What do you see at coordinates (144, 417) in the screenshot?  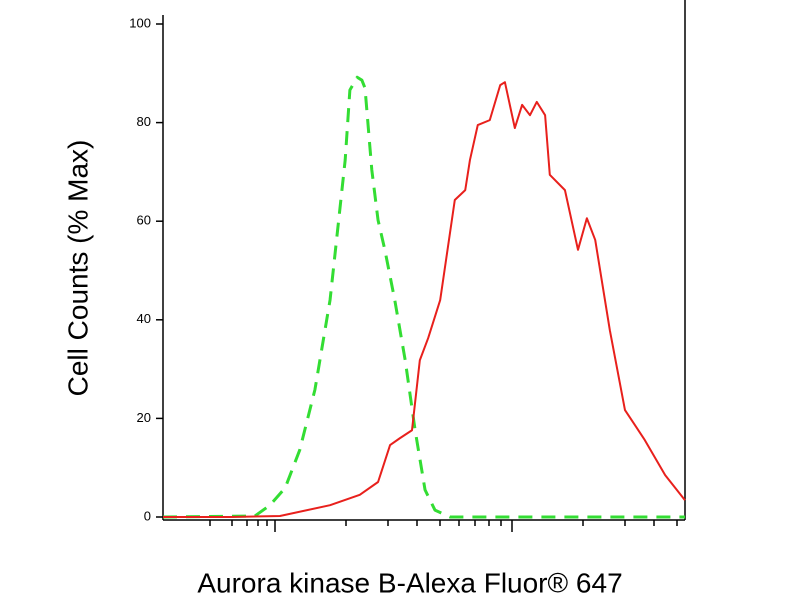 I see `y-tick-label: 20` at bounding box center [144, 417].